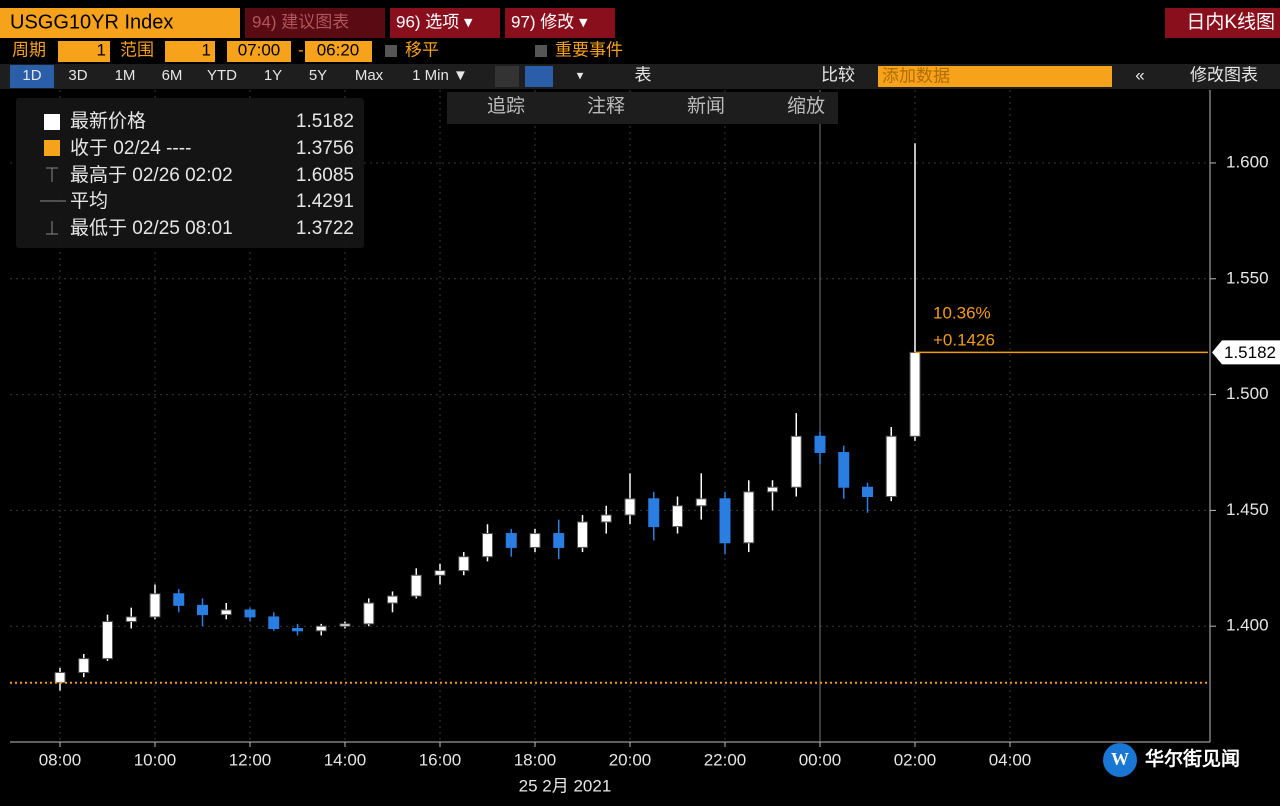  I want to click on range-button: 3D, so click(77, 75).